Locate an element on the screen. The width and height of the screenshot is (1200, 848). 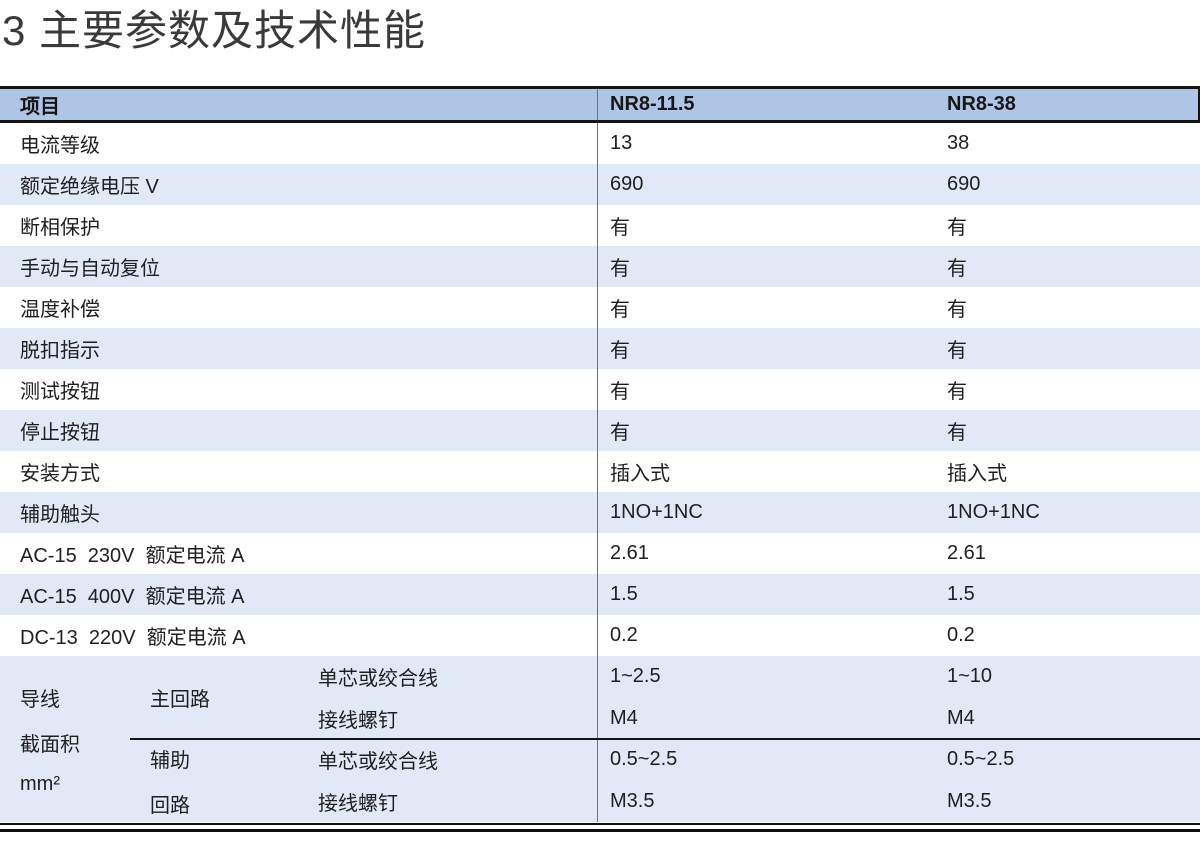
value-nr8-11-5: 690 is located at coordinates (767, 184).